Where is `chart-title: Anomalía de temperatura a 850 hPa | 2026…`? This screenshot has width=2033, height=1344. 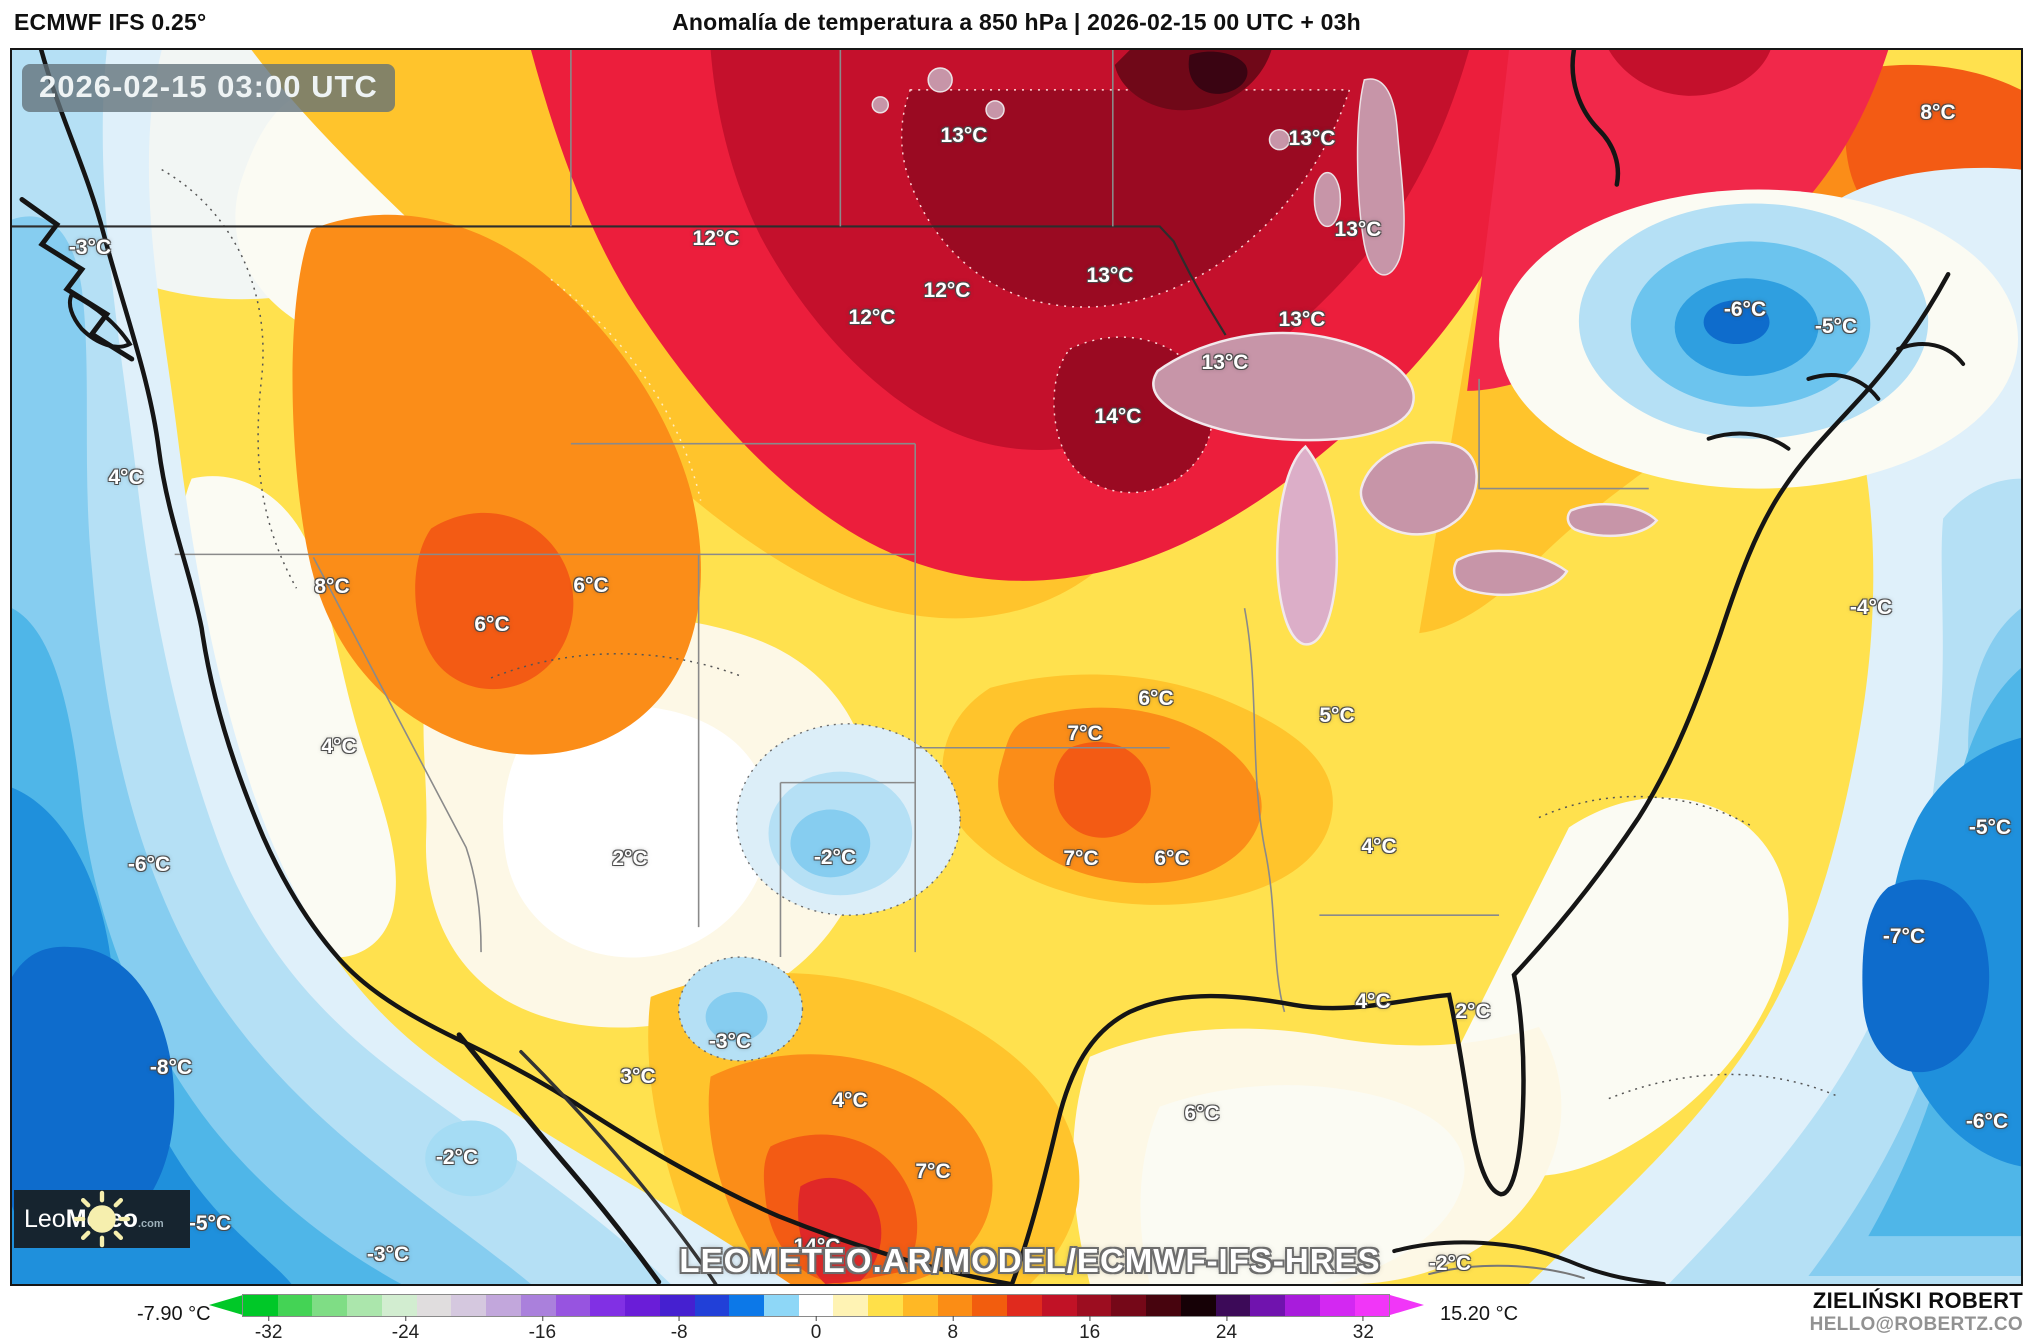 chart-title: Anomalía de temperatura a 850 hPa | 2026… is located at coordinates (1016, 22).